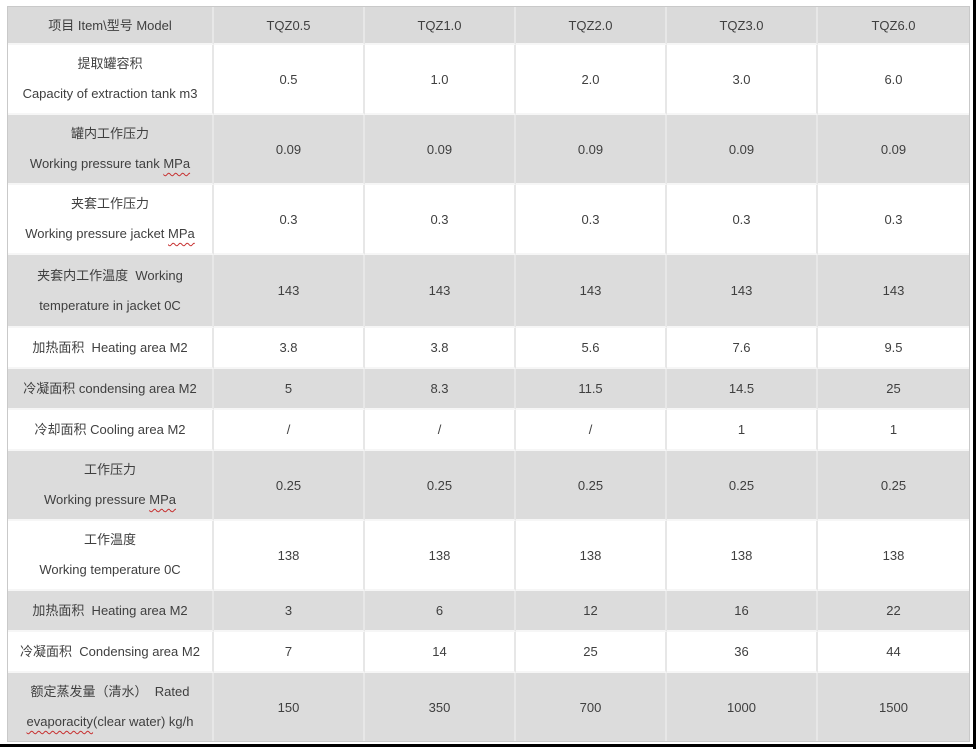  I want to click on row-label-line: Working pressure MPa, so click(110, 500).